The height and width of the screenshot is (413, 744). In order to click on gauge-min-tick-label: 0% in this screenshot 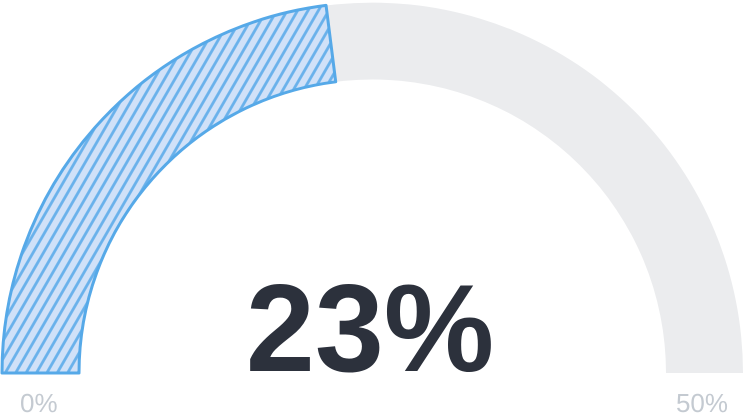, I will do `click(39, 400)`.